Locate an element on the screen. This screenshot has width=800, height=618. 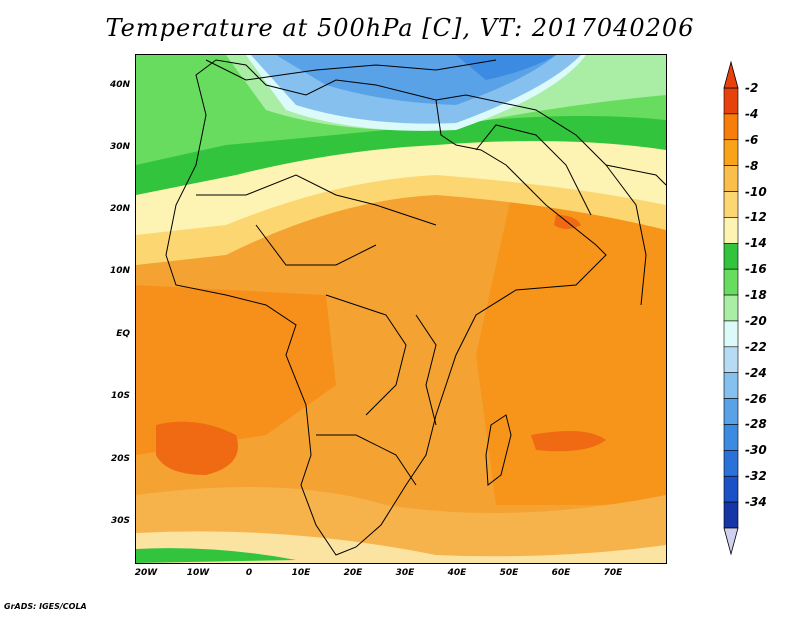
east-border is located at coordinates (426, 370).